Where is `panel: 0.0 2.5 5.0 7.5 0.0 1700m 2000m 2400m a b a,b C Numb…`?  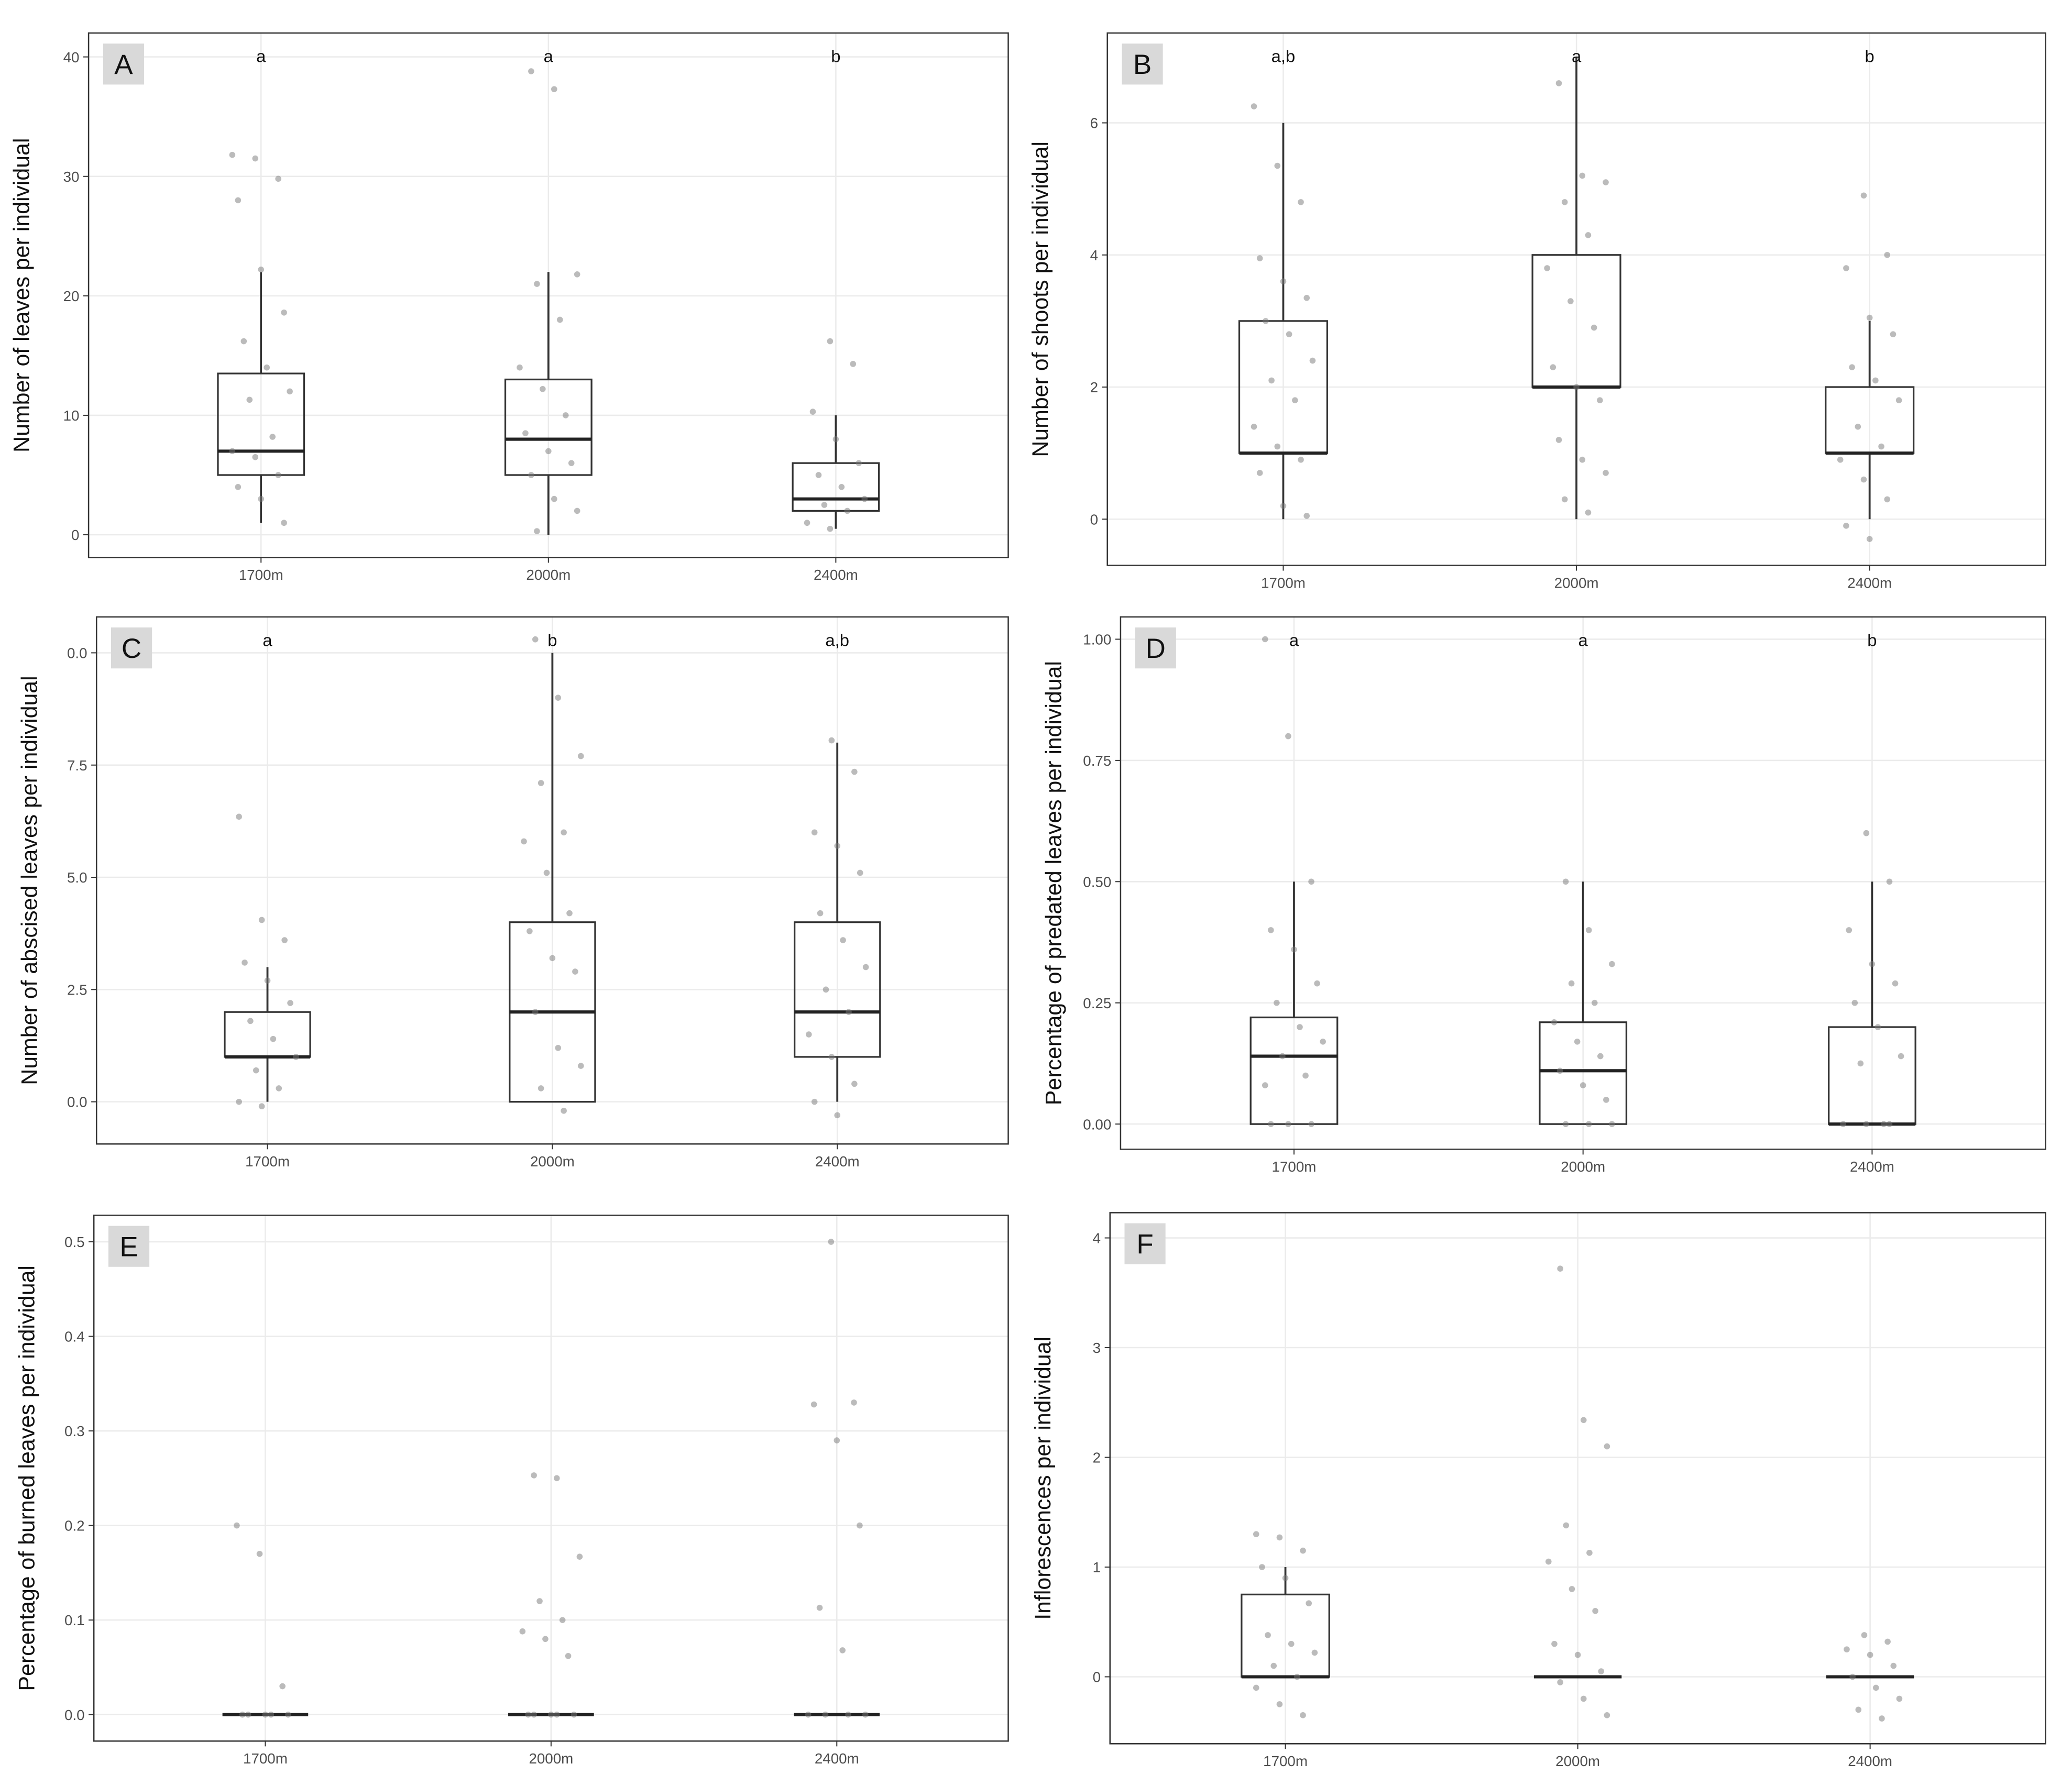
panel: 0.0 2.5 5.0 7.5 0.0 1700m 2000m 2400m a b a,b C Numb… is located at coordinates (513, 893).